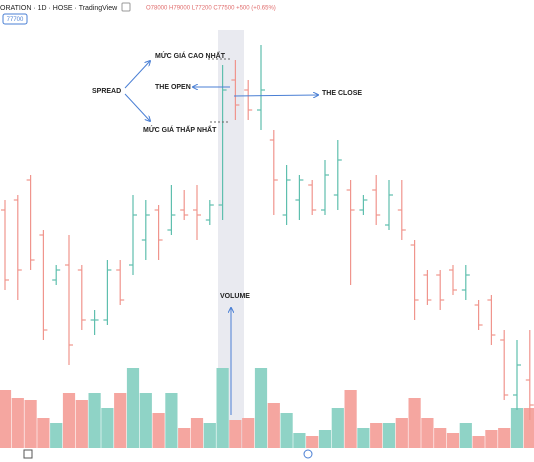  Describe the element at coordinates (235, 296) in the screenshot. I see `annotation-volume: VOLUME` at that location.